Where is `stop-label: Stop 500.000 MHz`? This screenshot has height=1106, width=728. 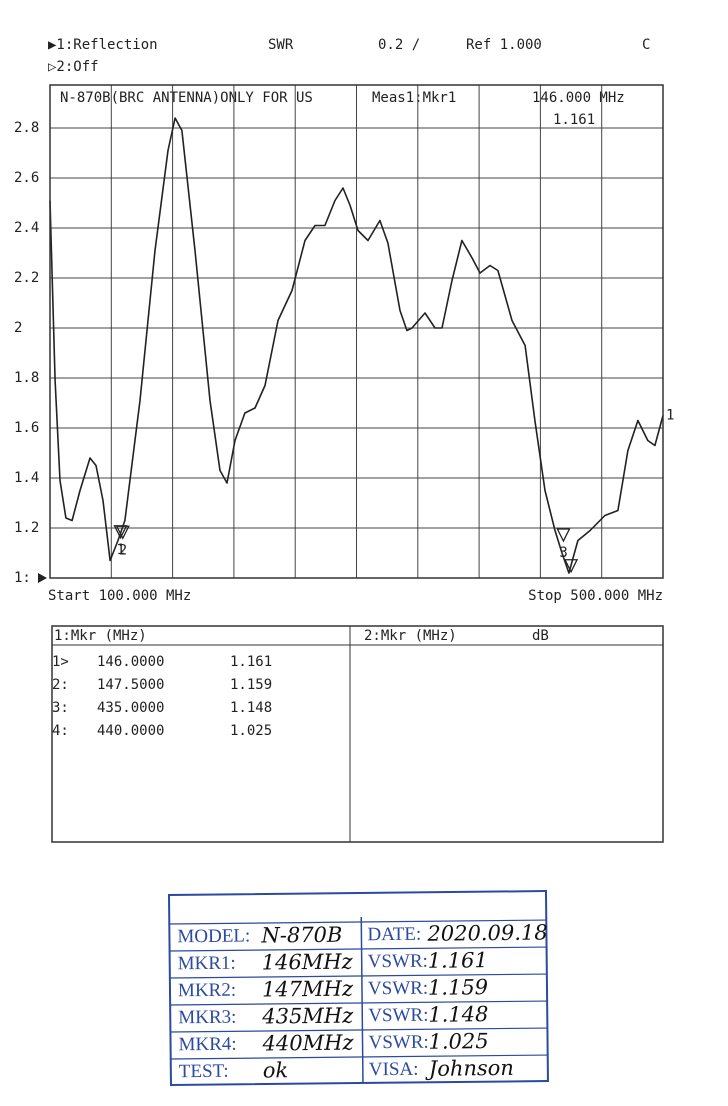
stop-label: Stop 500.000 MHz is located at coordinates (595, 596).